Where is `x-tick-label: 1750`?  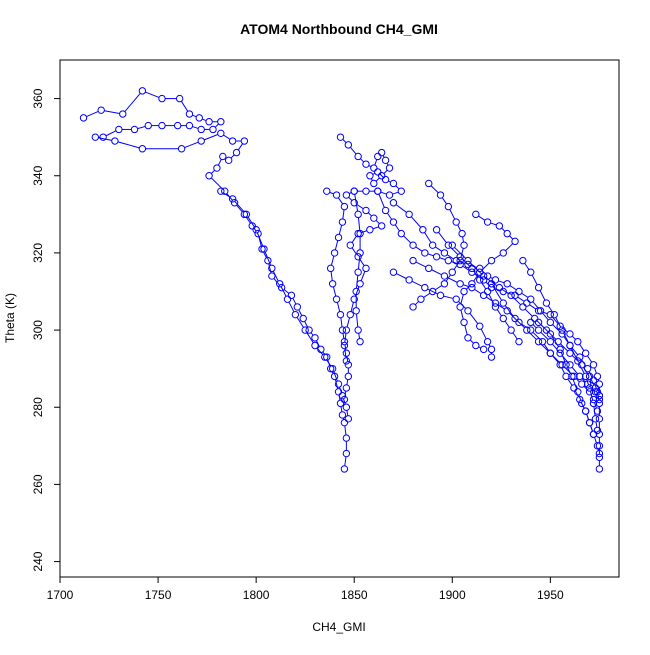
x-tick-label: 1750 is located at coordinates (158, 595).